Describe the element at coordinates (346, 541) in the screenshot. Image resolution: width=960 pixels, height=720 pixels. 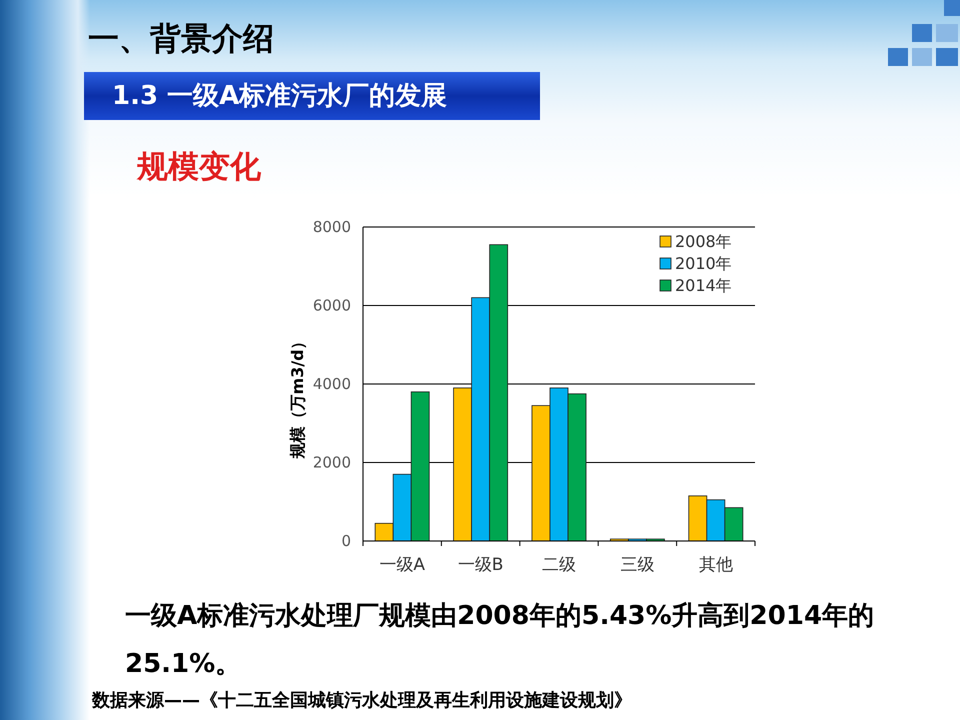
I see `y-tick-label: 0` at that location.